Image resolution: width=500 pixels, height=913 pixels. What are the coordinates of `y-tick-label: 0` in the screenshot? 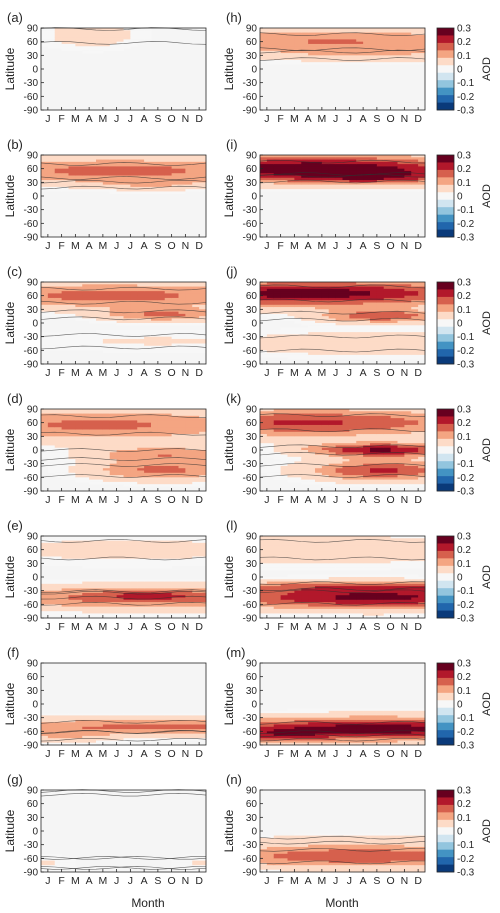 It's located at (35, 451).